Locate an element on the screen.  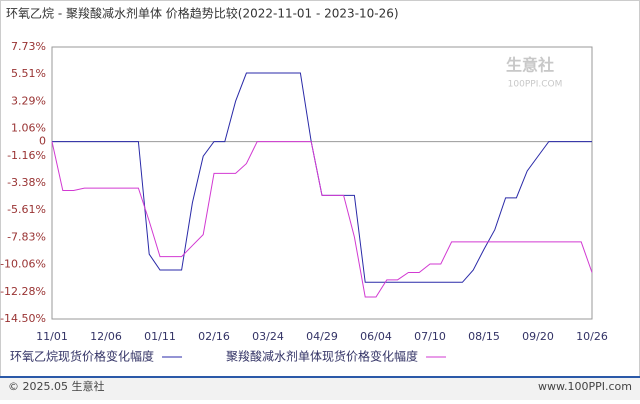
footer-left: © 2025.05 生意社 is located at coordinates (56, 386).